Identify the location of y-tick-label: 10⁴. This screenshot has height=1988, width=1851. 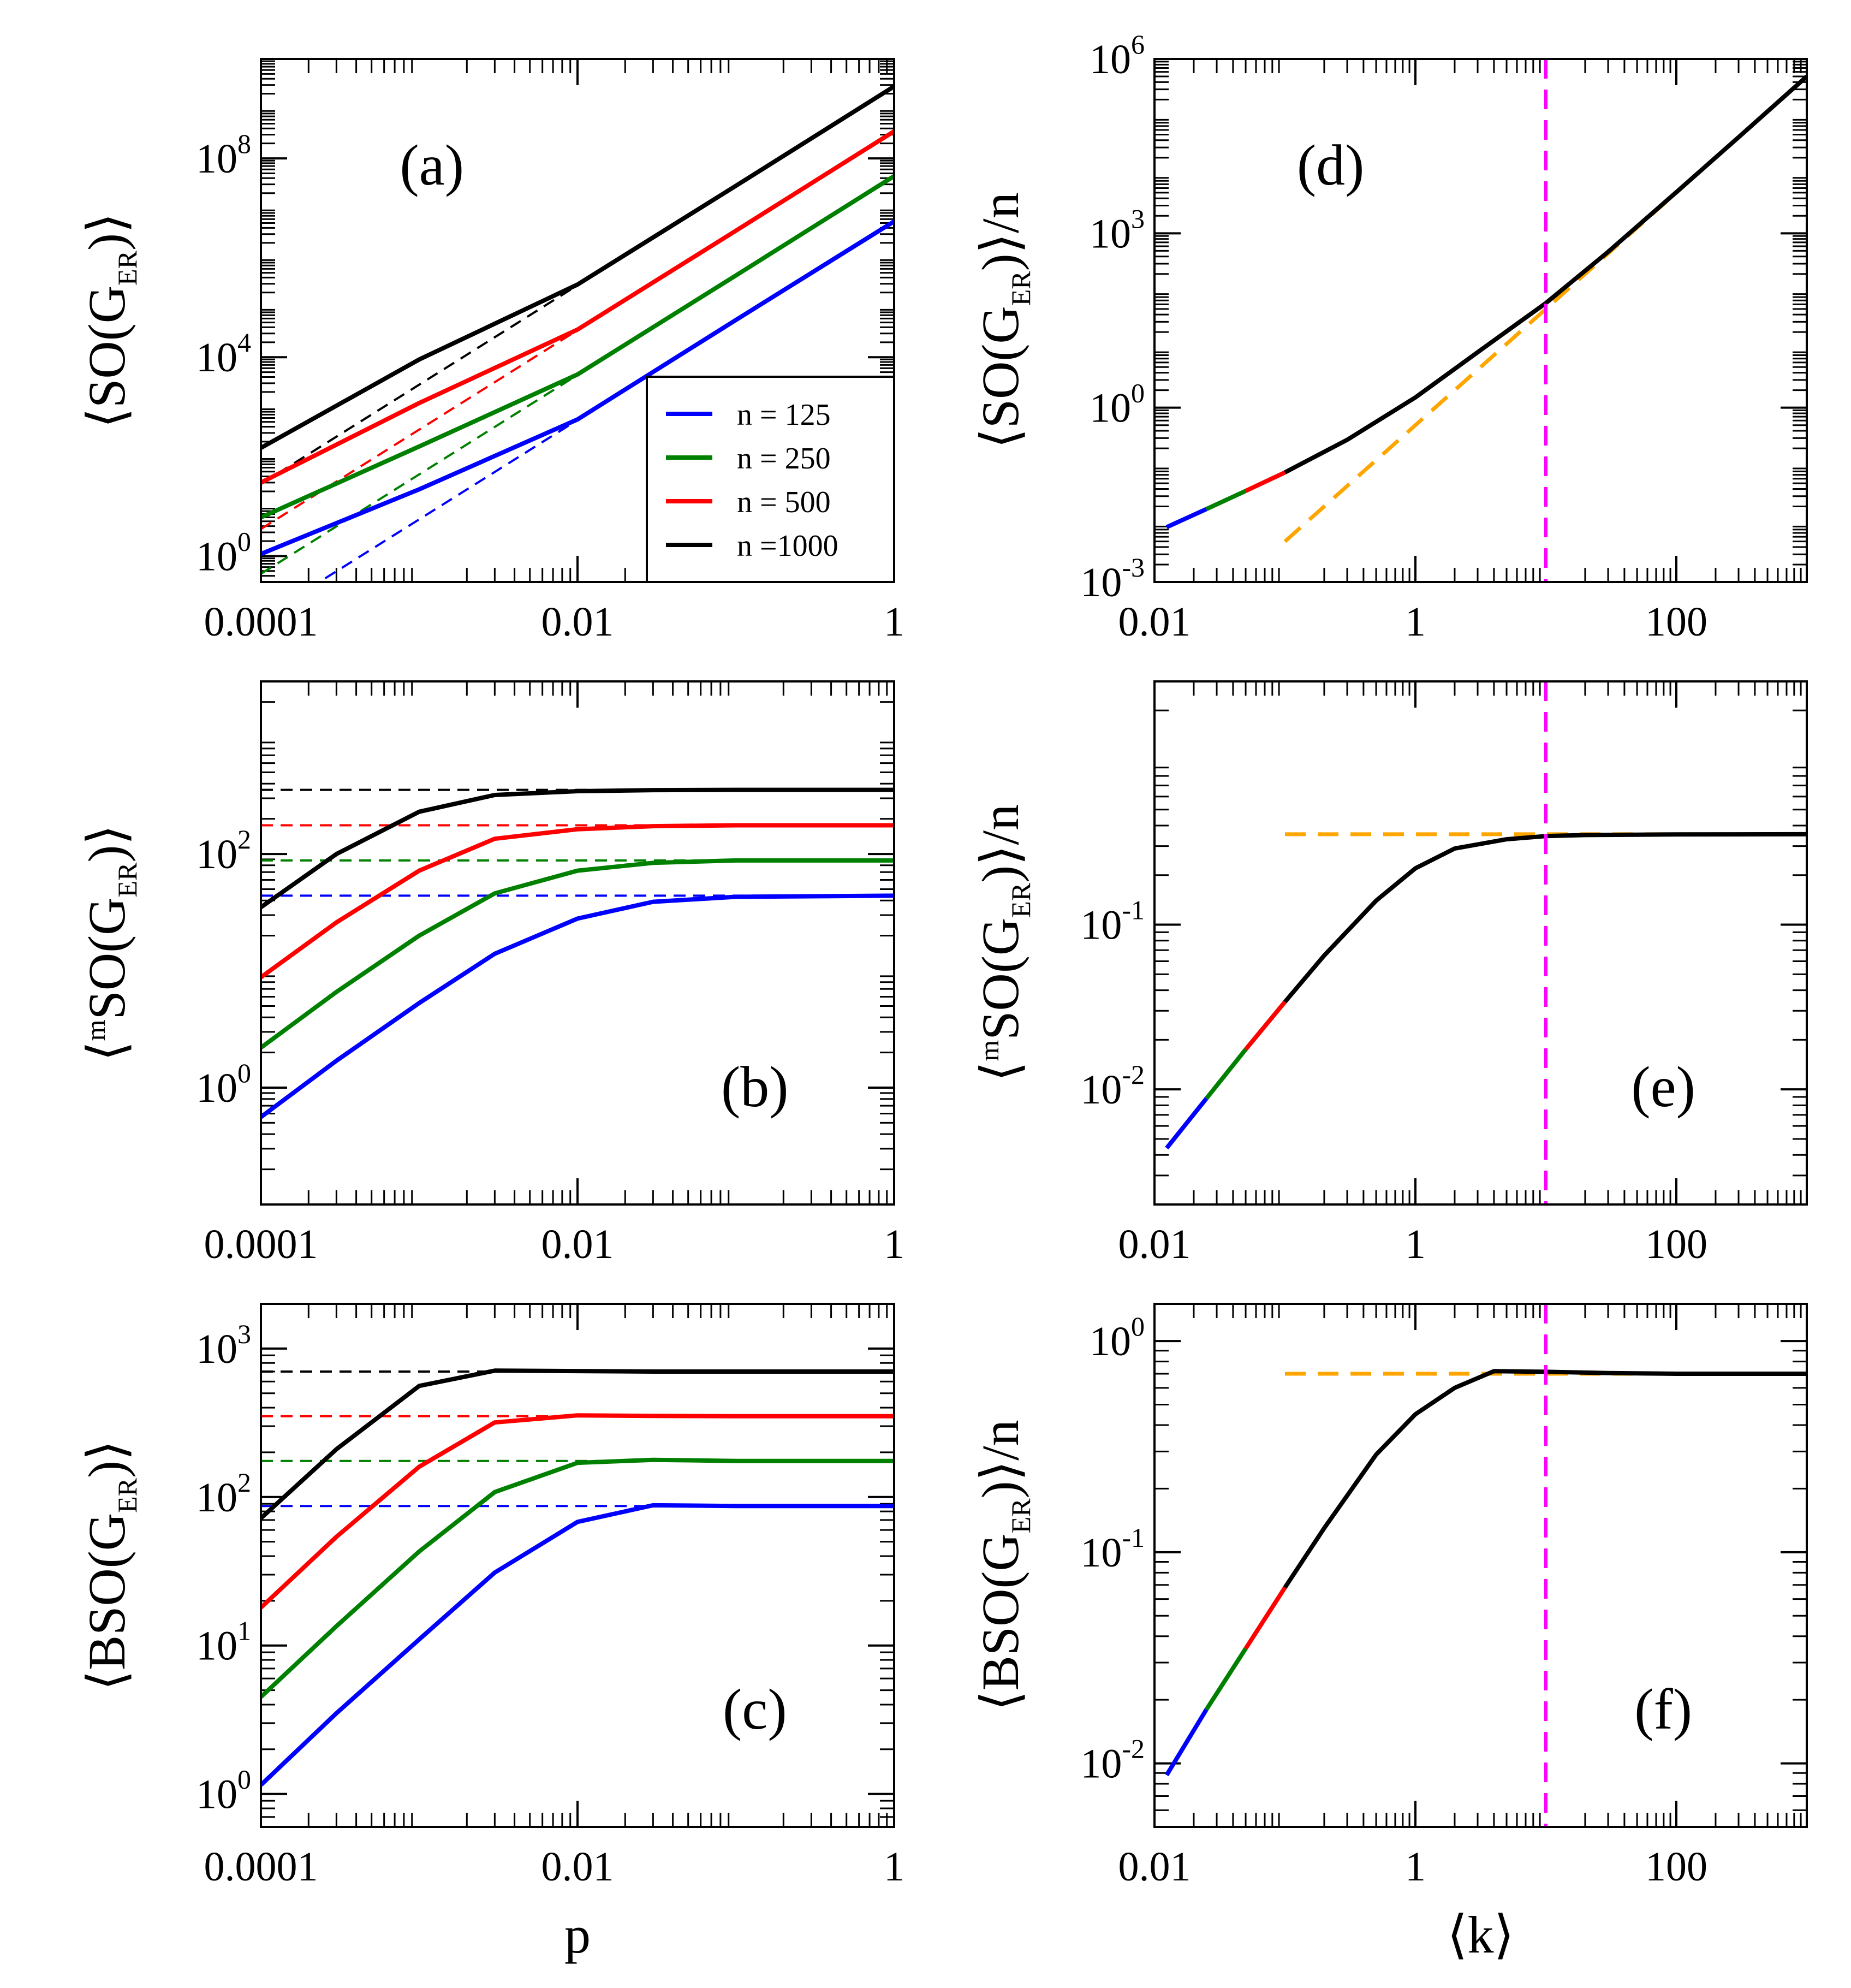
(223, 354).